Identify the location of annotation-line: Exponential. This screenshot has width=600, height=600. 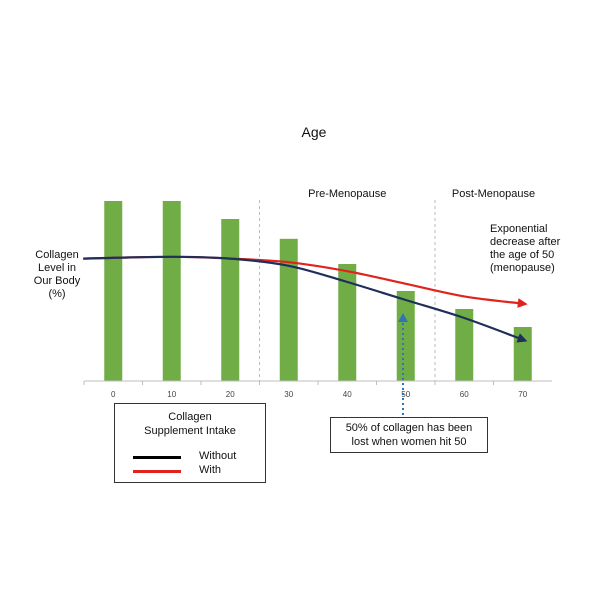
(519, 229).